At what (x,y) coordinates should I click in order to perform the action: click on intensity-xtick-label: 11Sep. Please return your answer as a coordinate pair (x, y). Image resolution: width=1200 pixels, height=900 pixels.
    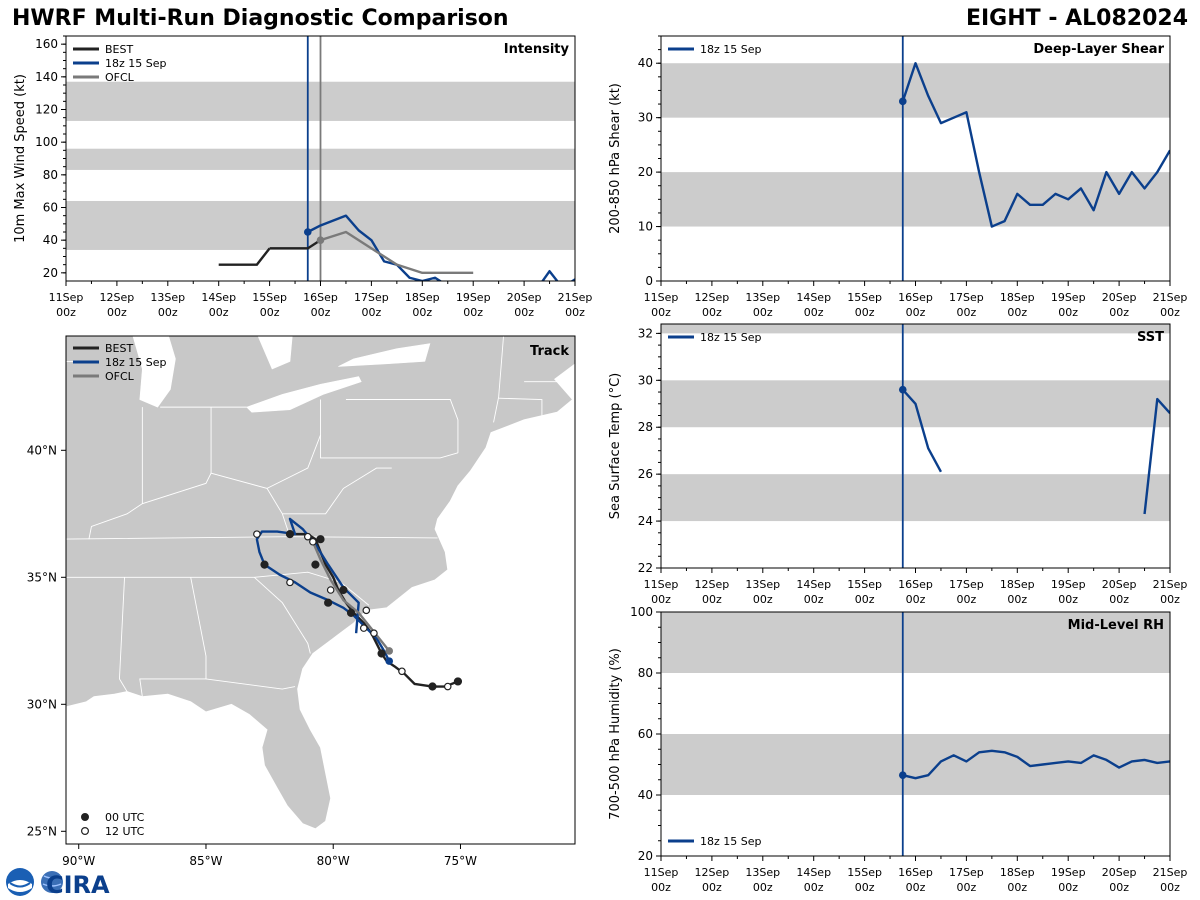
    Looking at the image, I should click on (66, 297).